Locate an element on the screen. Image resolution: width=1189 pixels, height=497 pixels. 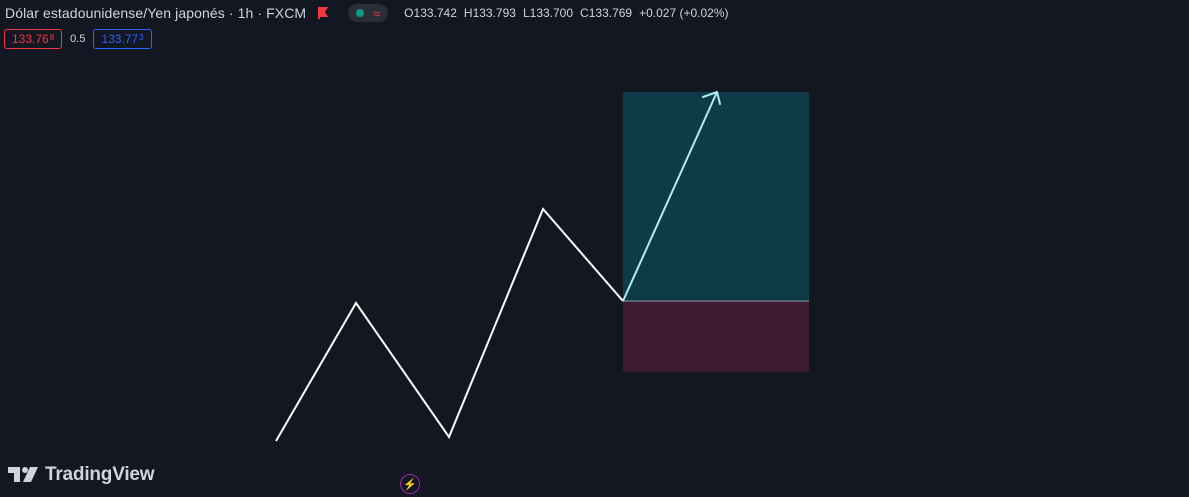
profit-target-zone is located at coordinates (716, 196).